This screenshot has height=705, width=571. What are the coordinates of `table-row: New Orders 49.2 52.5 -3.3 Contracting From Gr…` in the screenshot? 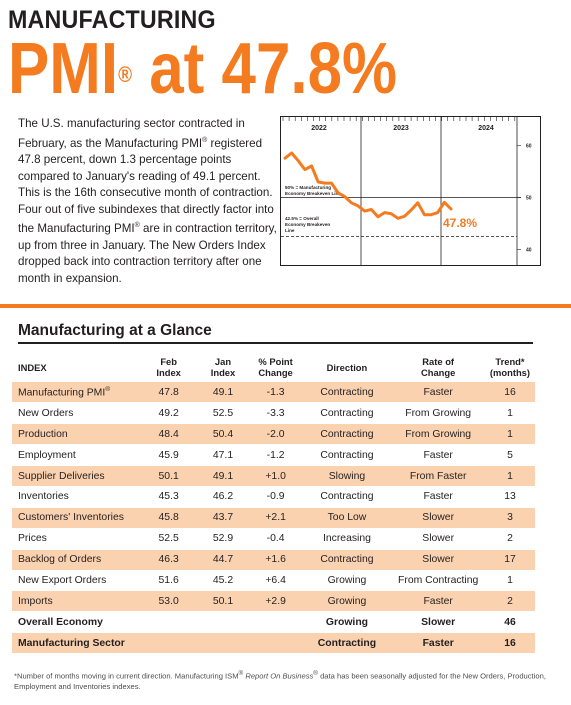 It's located at (273, 413).